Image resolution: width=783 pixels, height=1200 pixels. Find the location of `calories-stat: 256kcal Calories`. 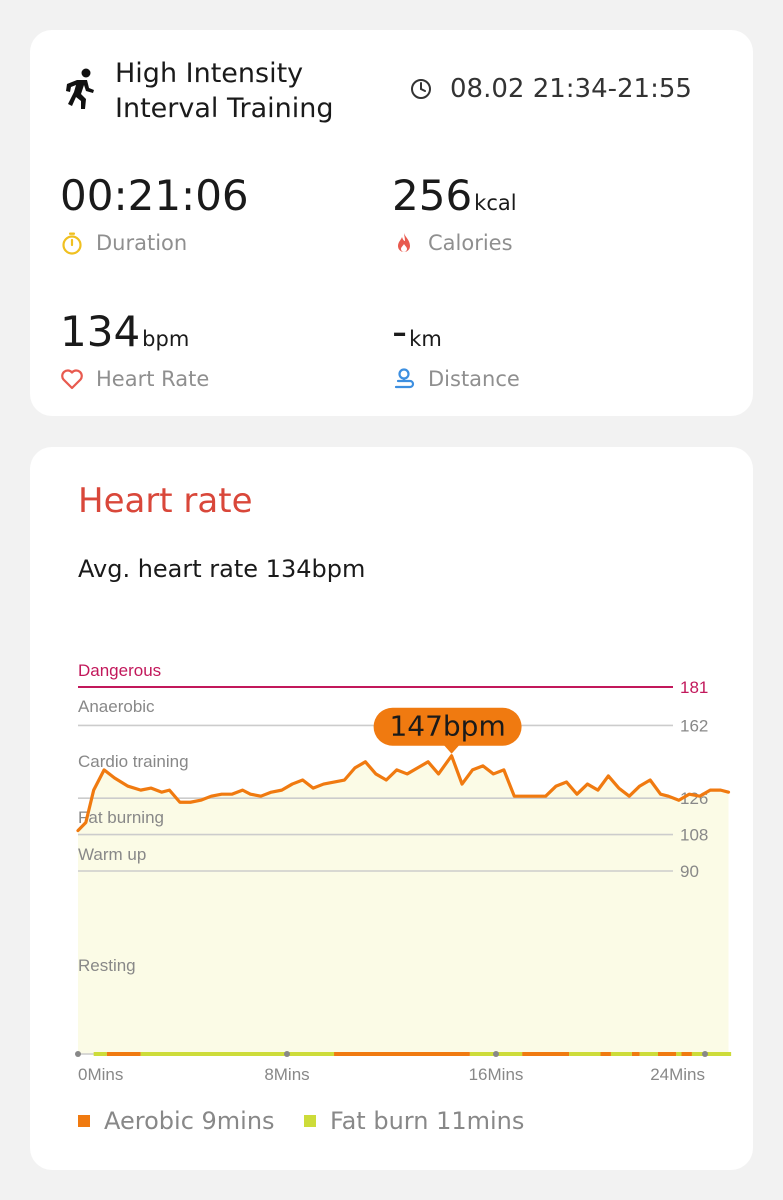

calories-stat: 256kcal Calories is located at coordinates (454, 213).